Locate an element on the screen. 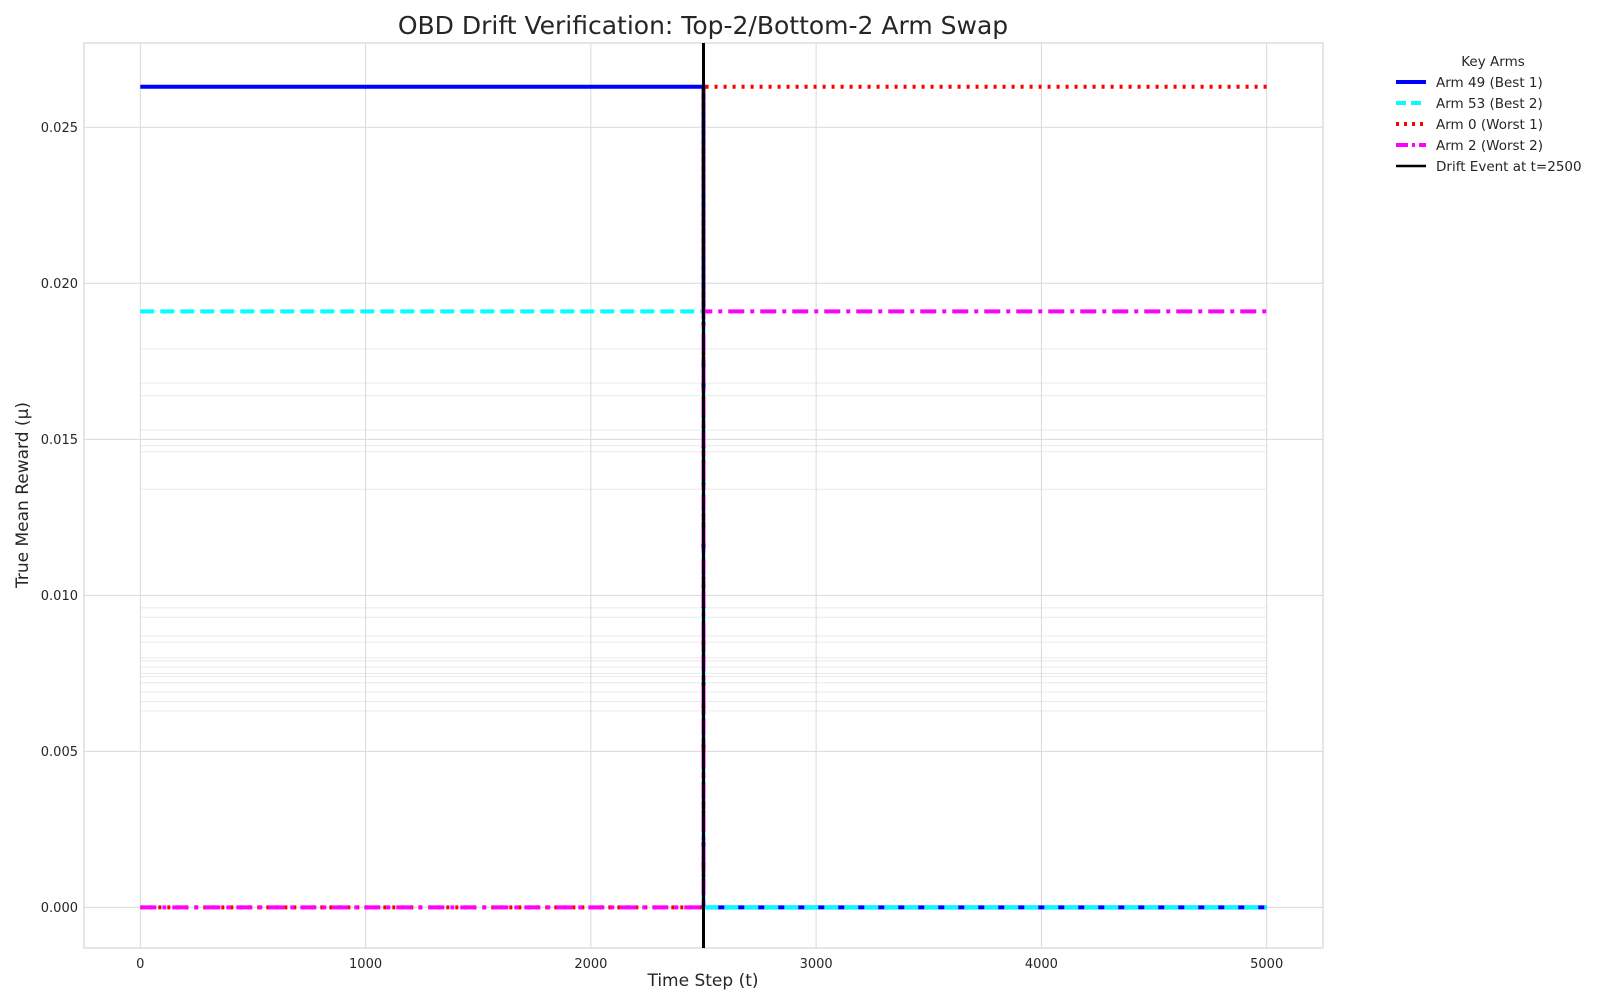 The image size is (1600, 1000). legend-label: Arm 49 (Best 1) is located at coordinates (1489, 83).